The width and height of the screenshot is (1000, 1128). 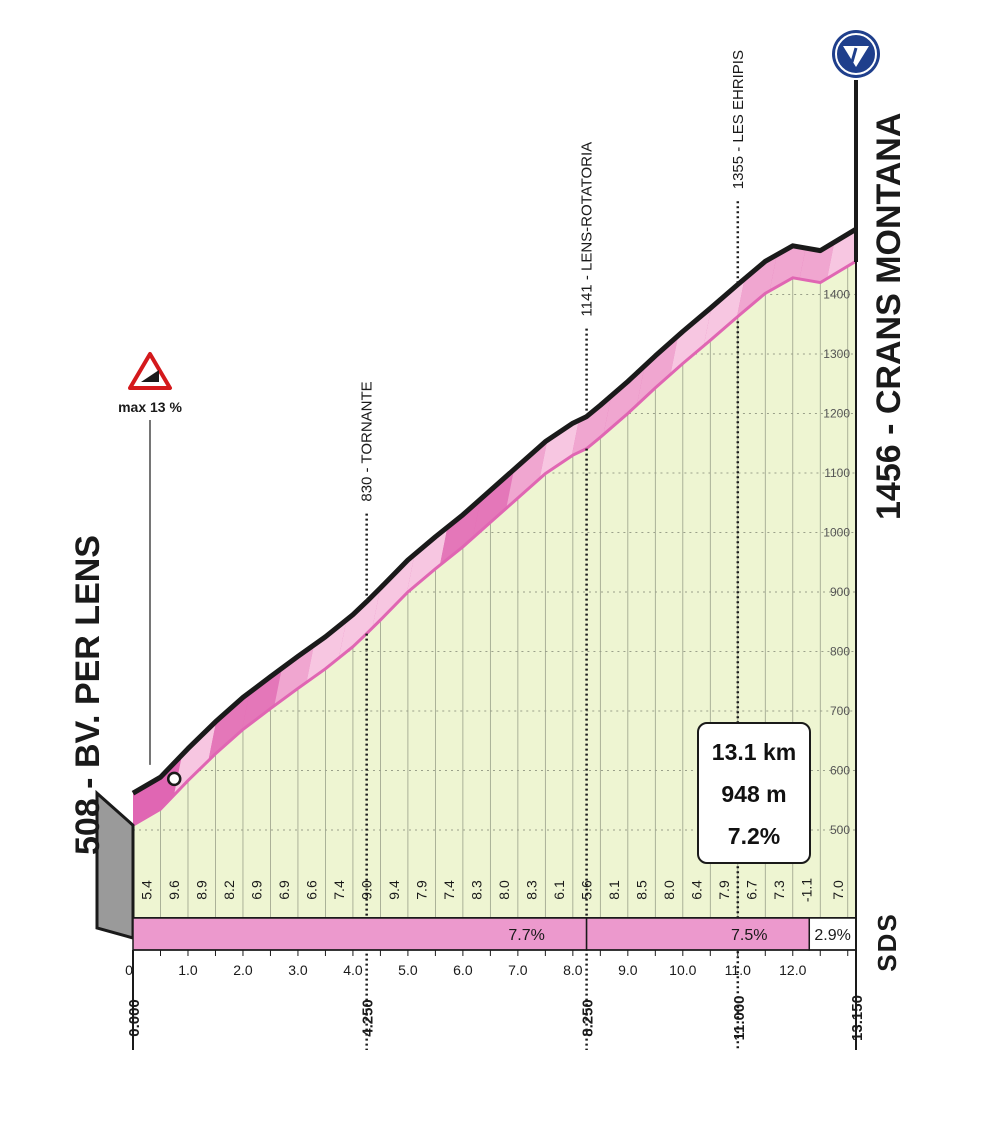 What do you see at coordinates (840, 830) in the screenshot?
I see `y-tick-label: 500` at bounding box center [840, 830].